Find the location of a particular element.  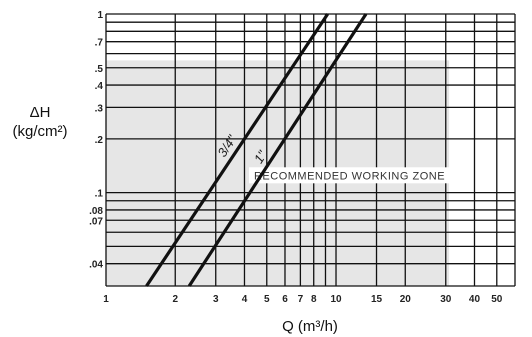

x-tick-label: 8 is located at coordinates (314, 299).